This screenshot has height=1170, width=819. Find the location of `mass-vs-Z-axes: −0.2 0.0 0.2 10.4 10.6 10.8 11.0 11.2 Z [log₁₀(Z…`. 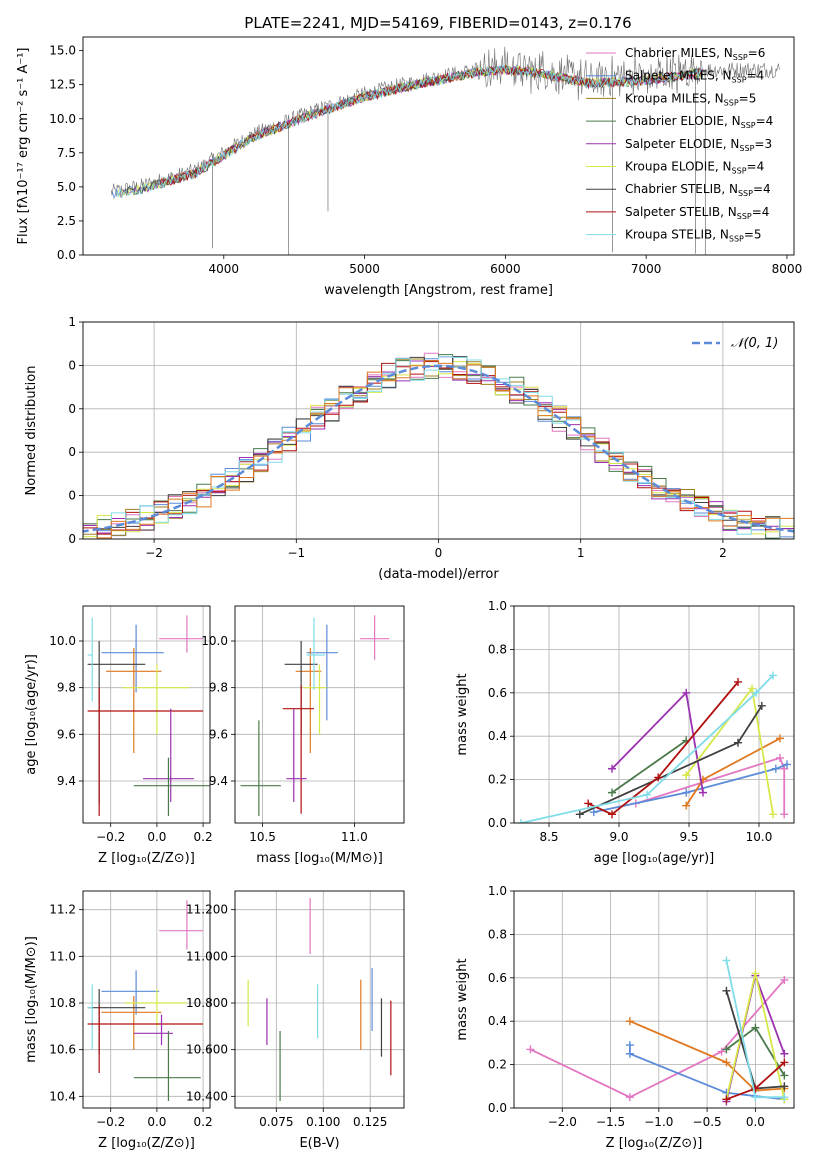

mass-vs-Z-axes: −0.2 0.0 0.2 10.4 10.6 10.8 11.0 11.2 Z [log₁₀(Z… is located at coordinates (118, 1020).